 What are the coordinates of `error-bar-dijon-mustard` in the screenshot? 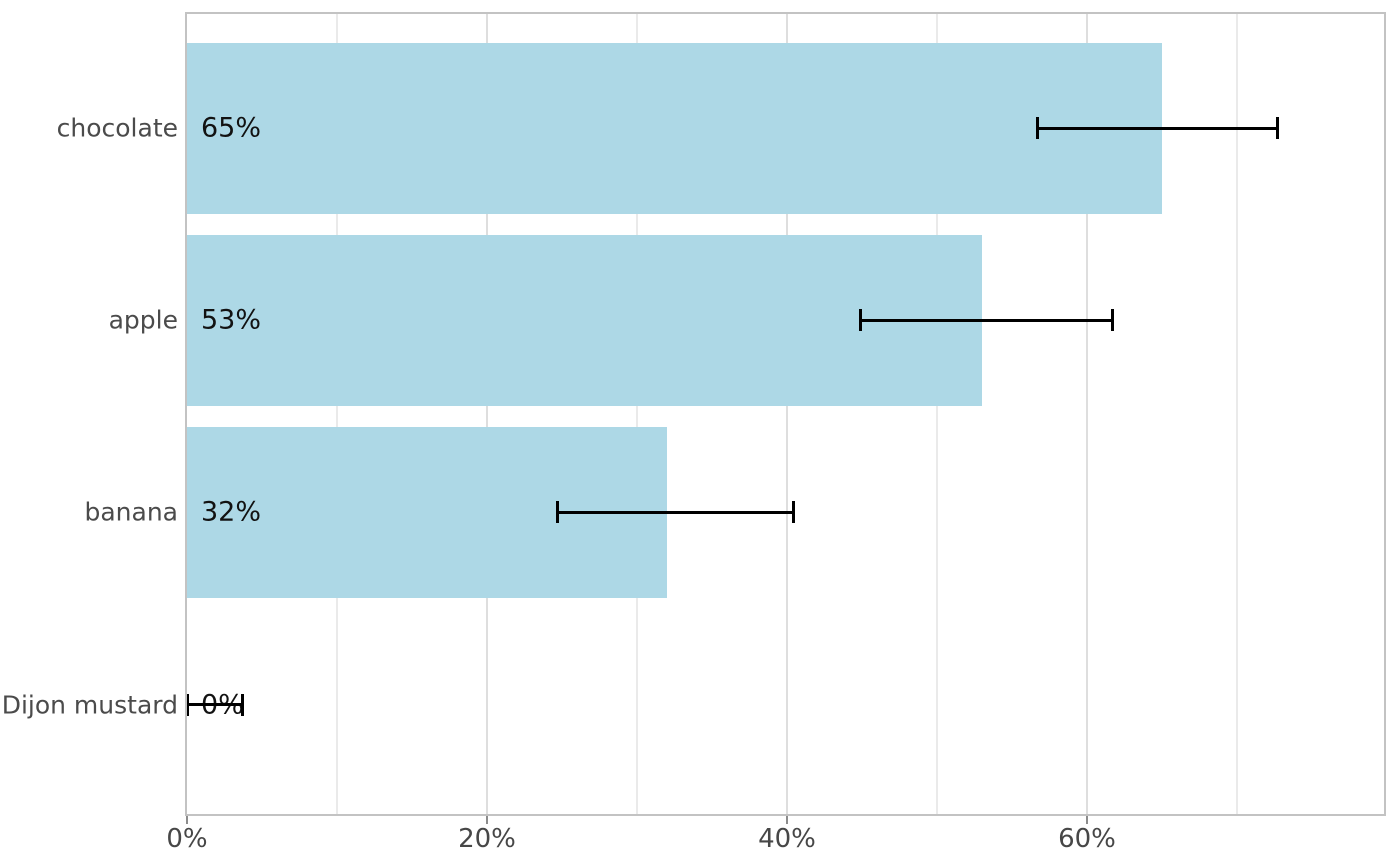 It's located at (215, 705).